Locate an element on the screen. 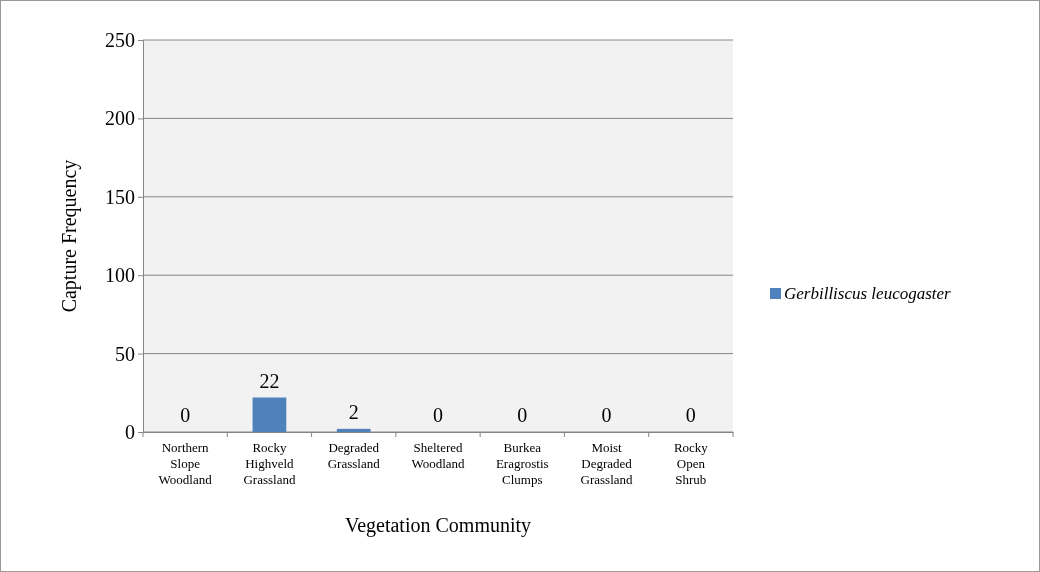 The width and height of the screenshot is (1040, 572). legend-label: Gerbilliscus leucogaster is located at coordinates (868, 293).